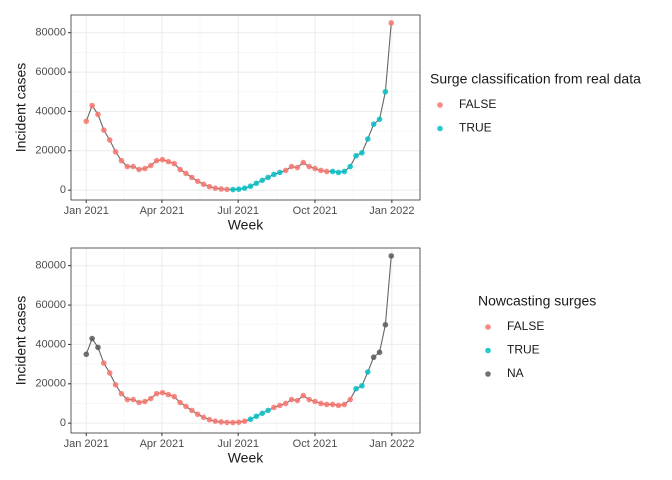 The width and height of the screenshot is (672, 480). What do you see at coordinates (50, 344) in the screenshot?
I see `y-tick-label: 40000` at bounding box center [50, 344].